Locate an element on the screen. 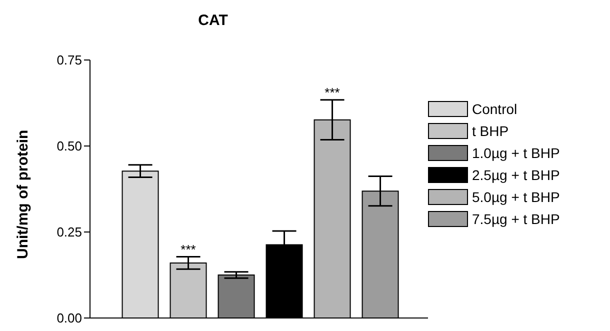 This screenshot has width=610, height=331. legend-label: 2.5µg + t BHP is located at coordinates (516, 175).